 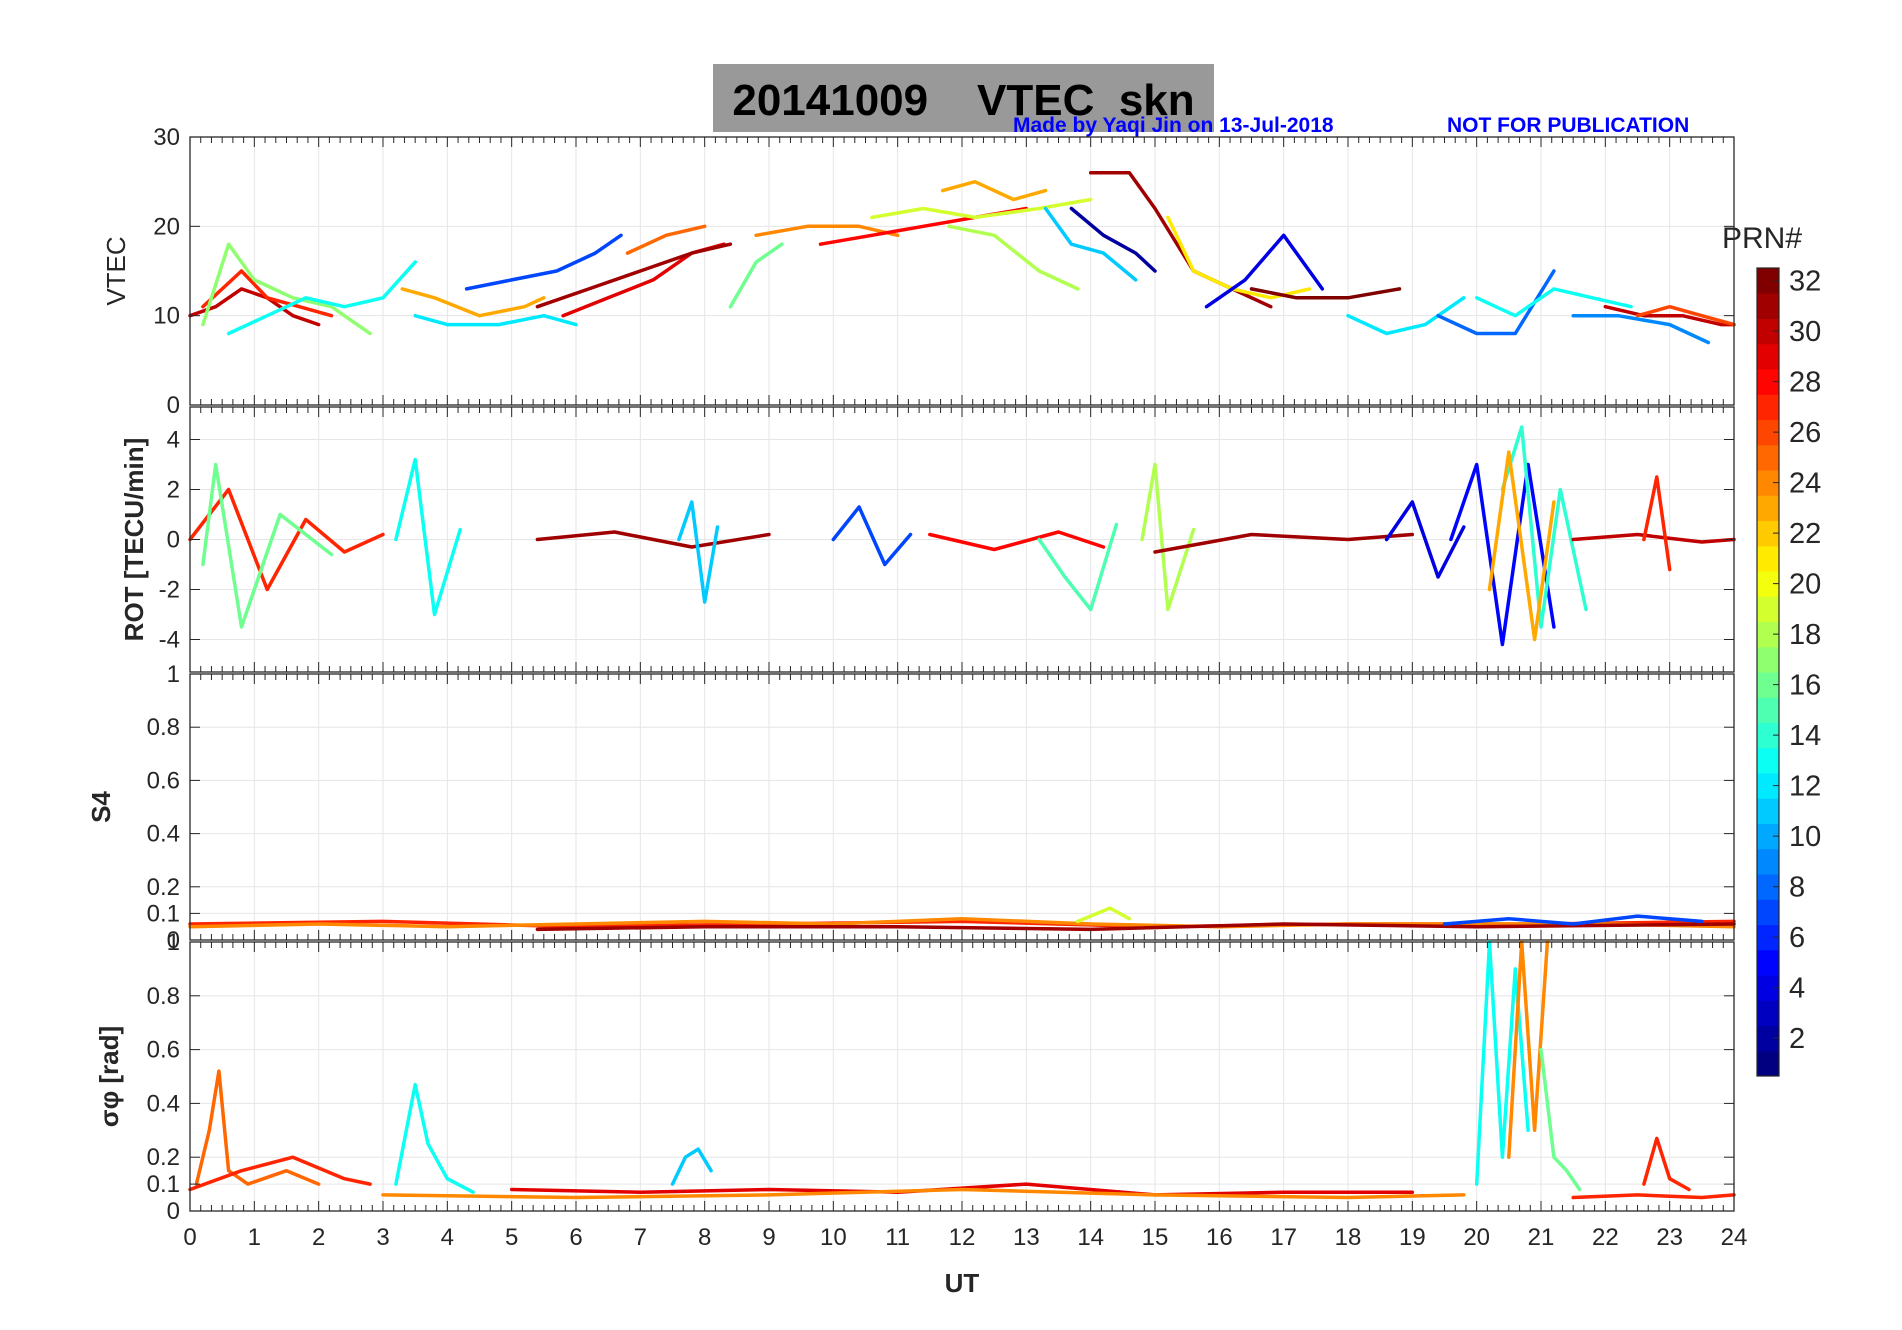 I want to click on x-tick-label: 22, so click(x=1605, y=1237).